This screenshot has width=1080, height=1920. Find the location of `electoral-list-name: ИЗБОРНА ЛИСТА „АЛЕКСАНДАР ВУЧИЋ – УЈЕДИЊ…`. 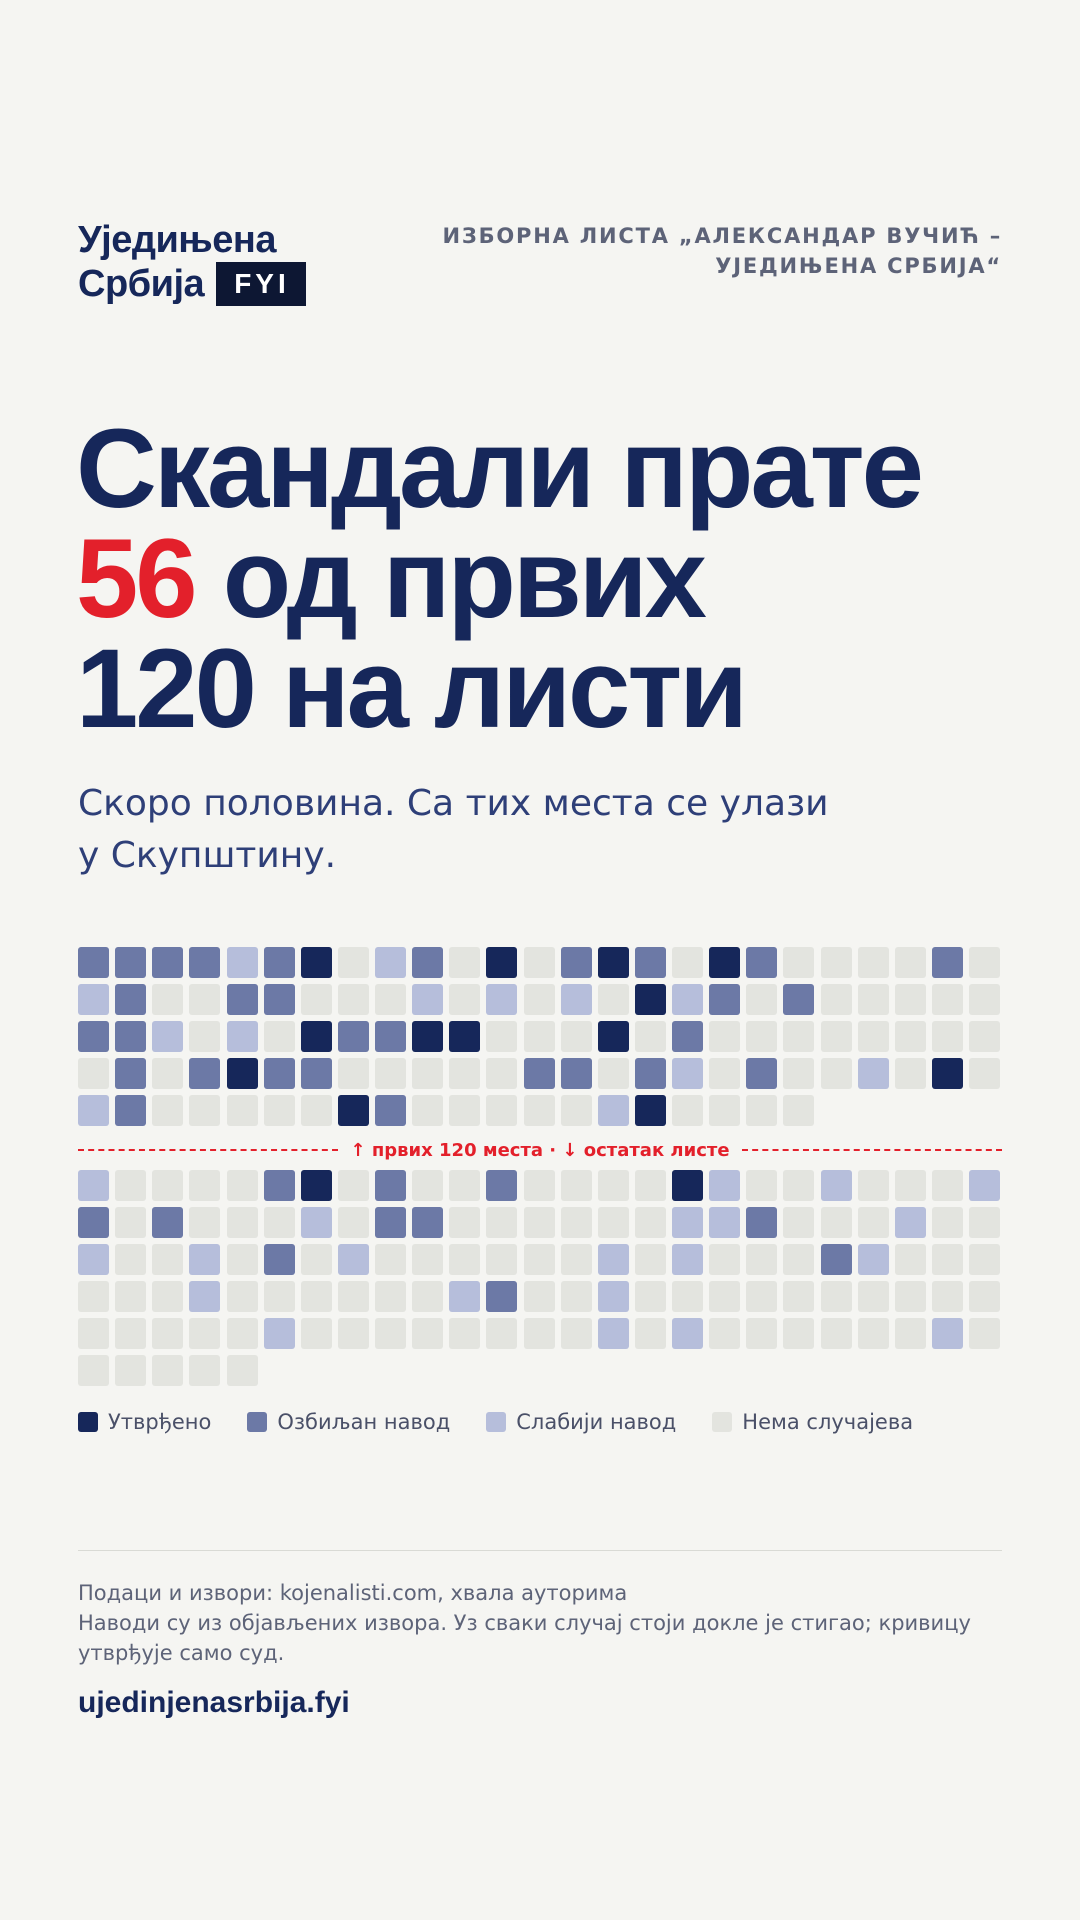

electoral-list-name: ИЗБОРНА ЛИСТА „АЛЕКСАНДАР ВУЧИЋ – УЈЕДИЊ… is located at coordinates (722, 251).